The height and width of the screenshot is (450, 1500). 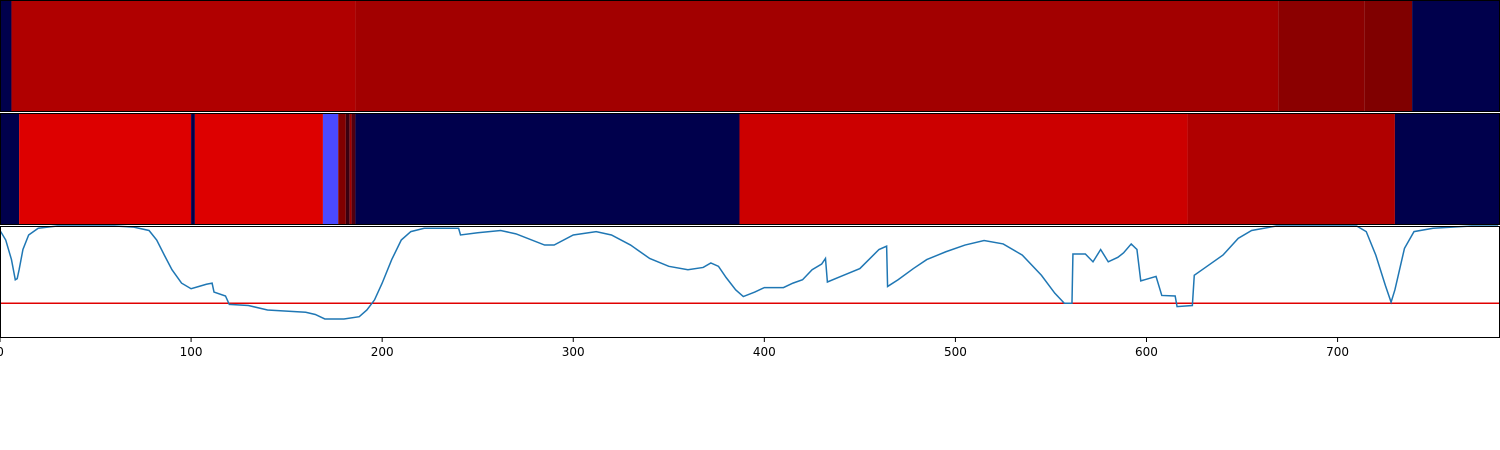 What do you see at coordinates (1337, 352) in the screenshot?
I see `x-tick-label: 700` at bounding box center [1337, 352].